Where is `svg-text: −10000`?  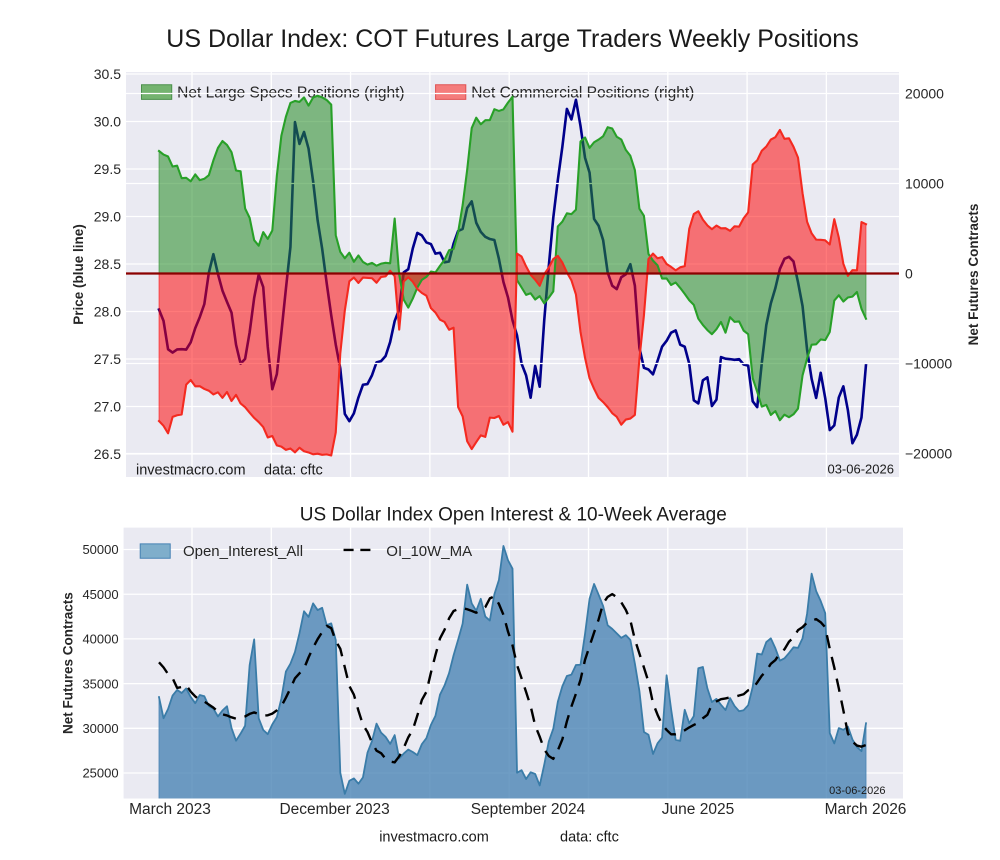 svg-text: −10000 is located at coordinates (928, 364).